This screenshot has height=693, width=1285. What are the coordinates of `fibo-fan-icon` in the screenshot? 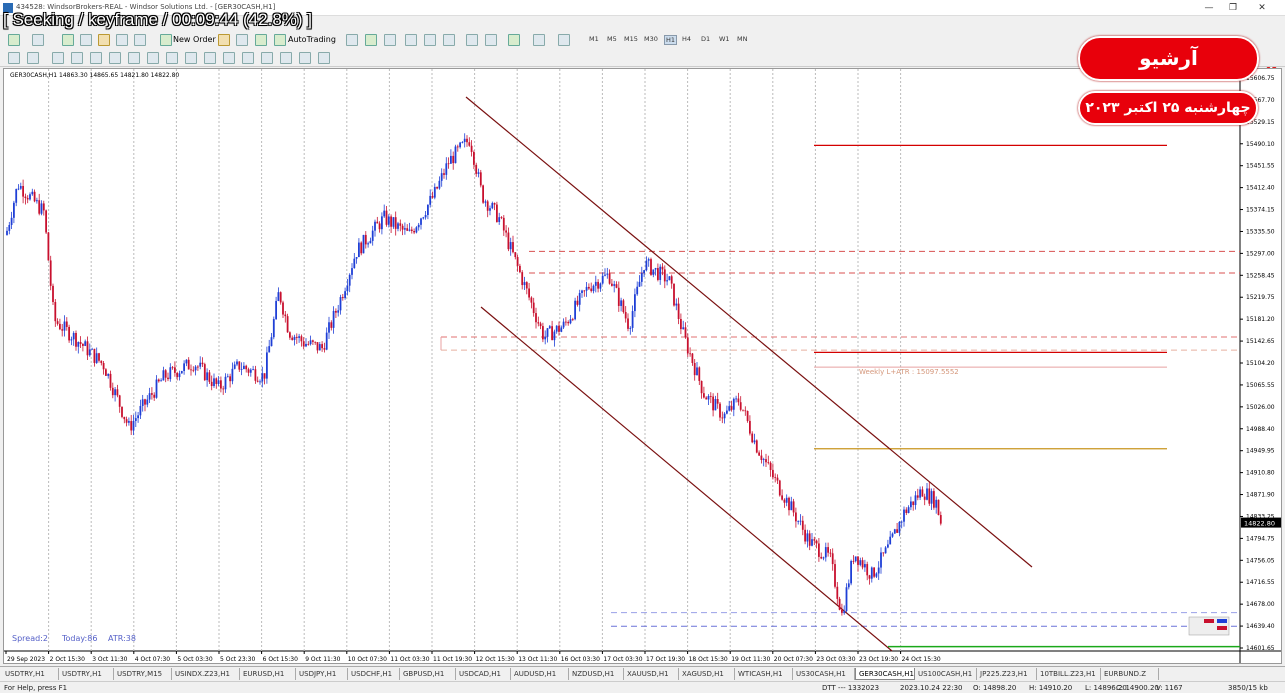 It's located at (286, 58).